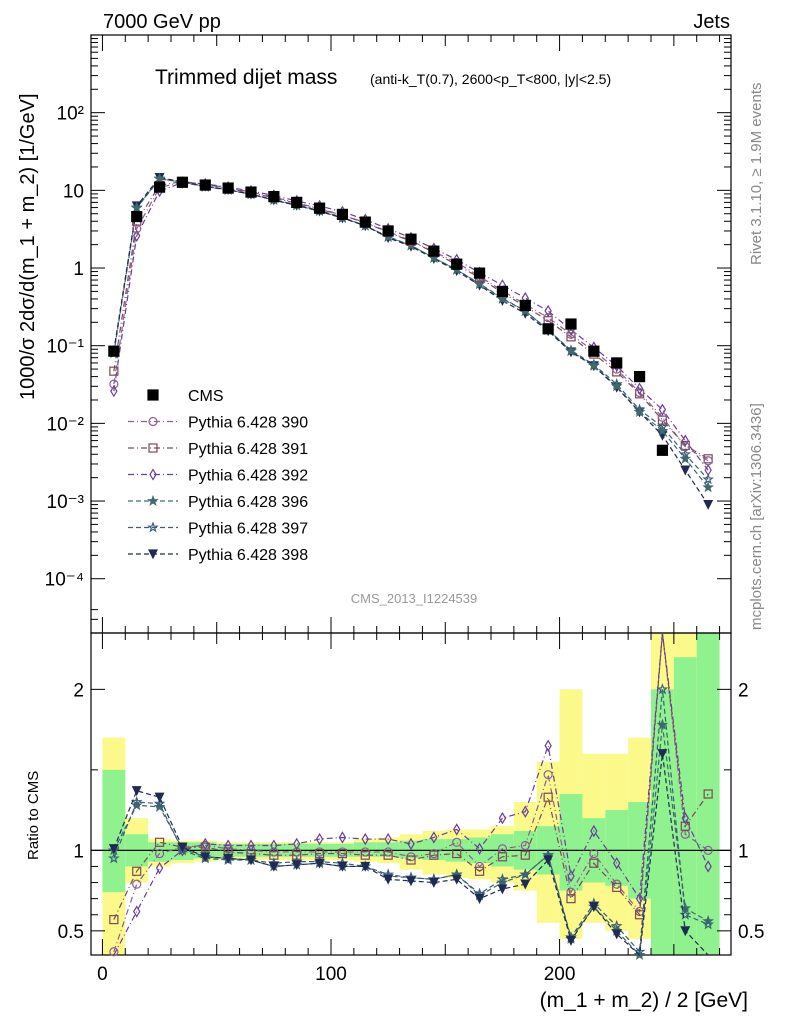 This screenshot has width=786, height=1024. What do you see at coordinates (66, 502) in the screenshot?
I see `y-tick-label: 10⁻³` at bounding box center [66, 502].